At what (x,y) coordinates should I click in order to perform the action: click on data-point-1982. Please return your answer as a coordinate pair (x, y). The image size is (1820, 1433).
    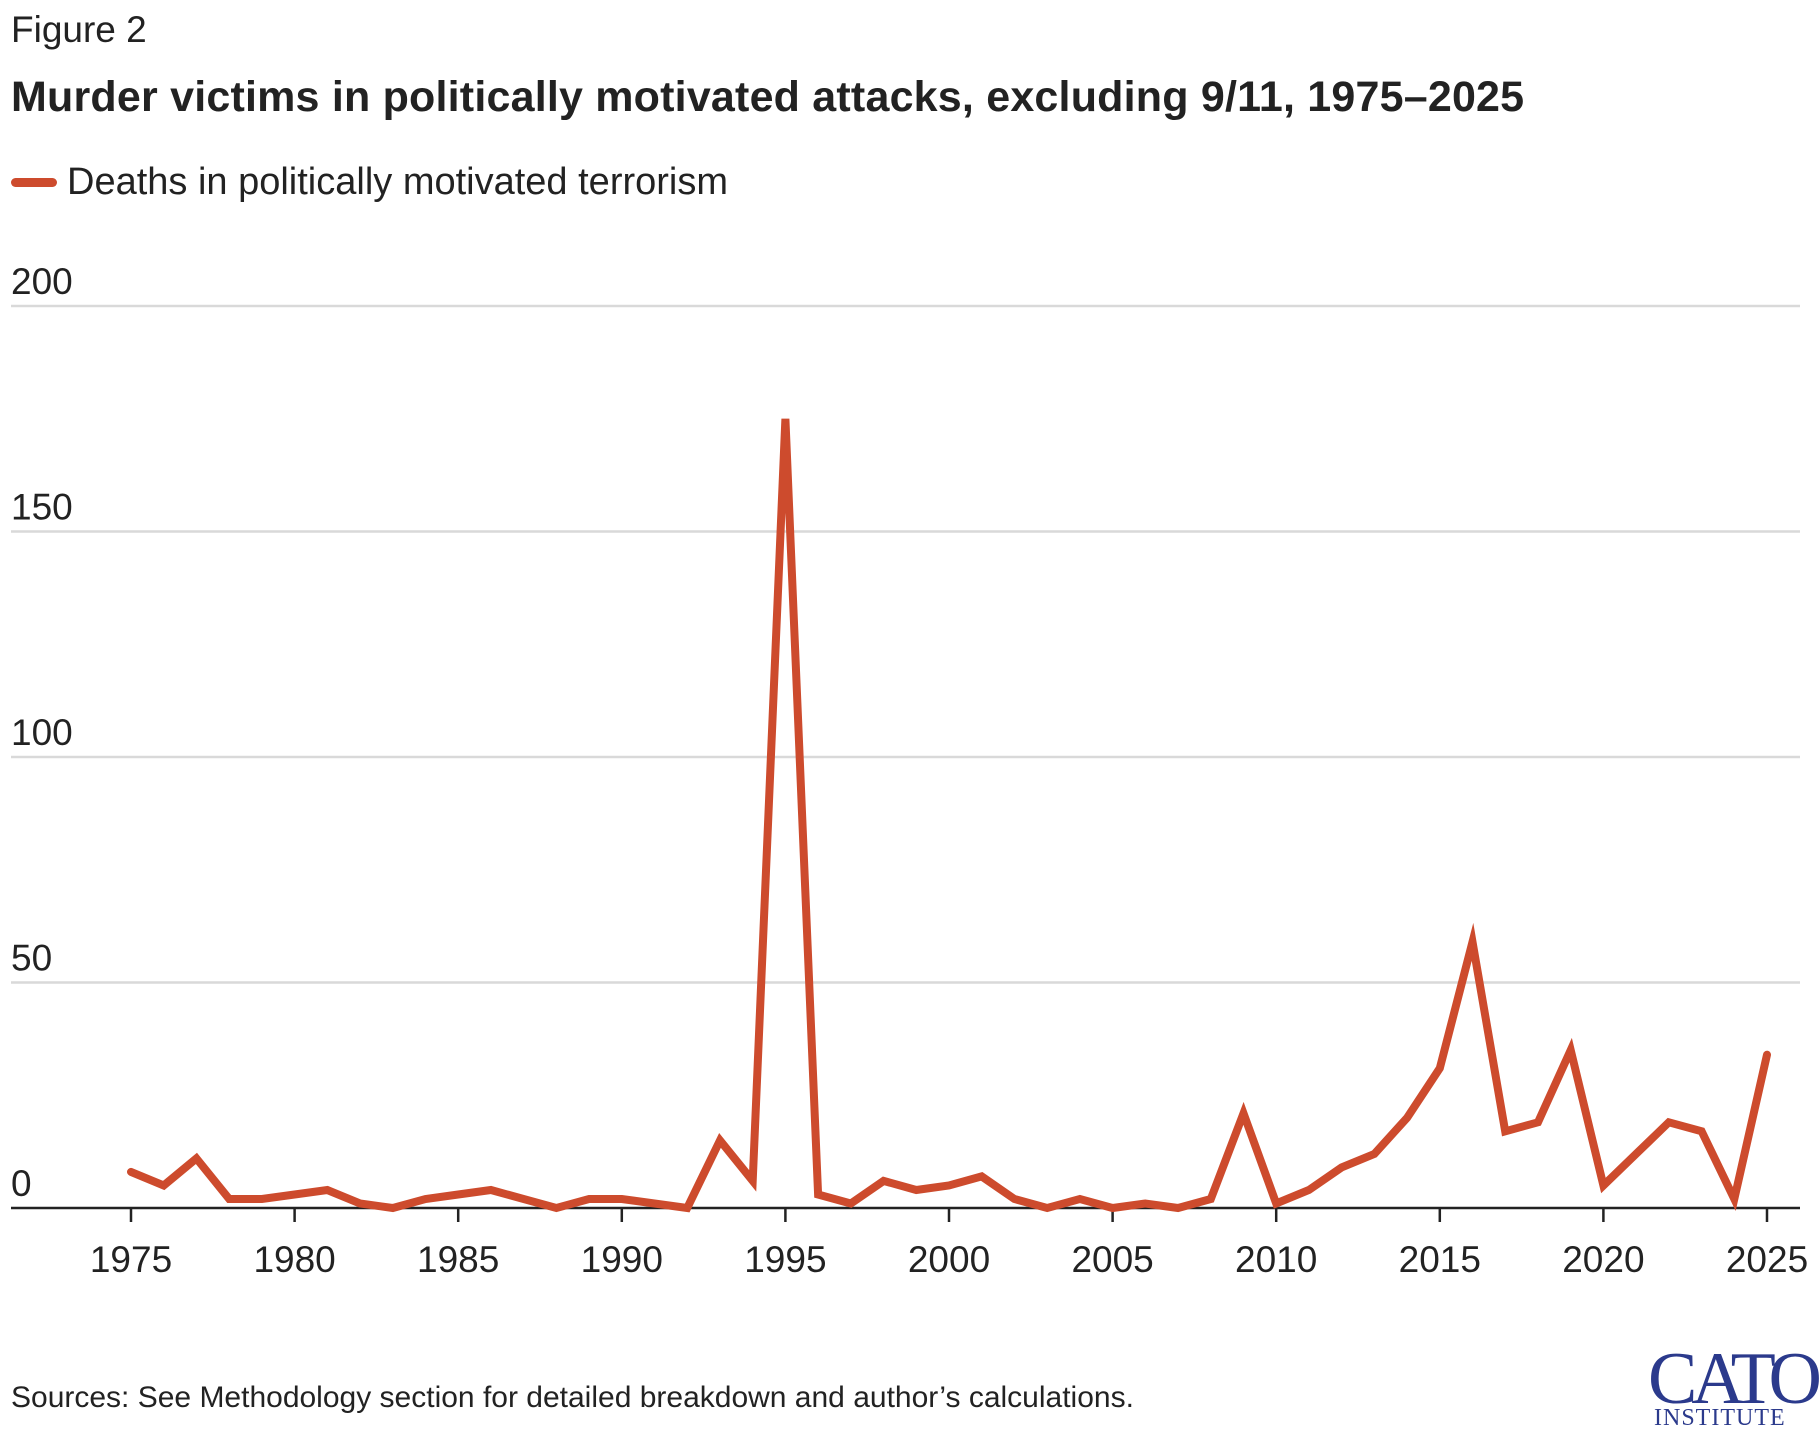
    Looking at the image, I should click on (360, 1203).